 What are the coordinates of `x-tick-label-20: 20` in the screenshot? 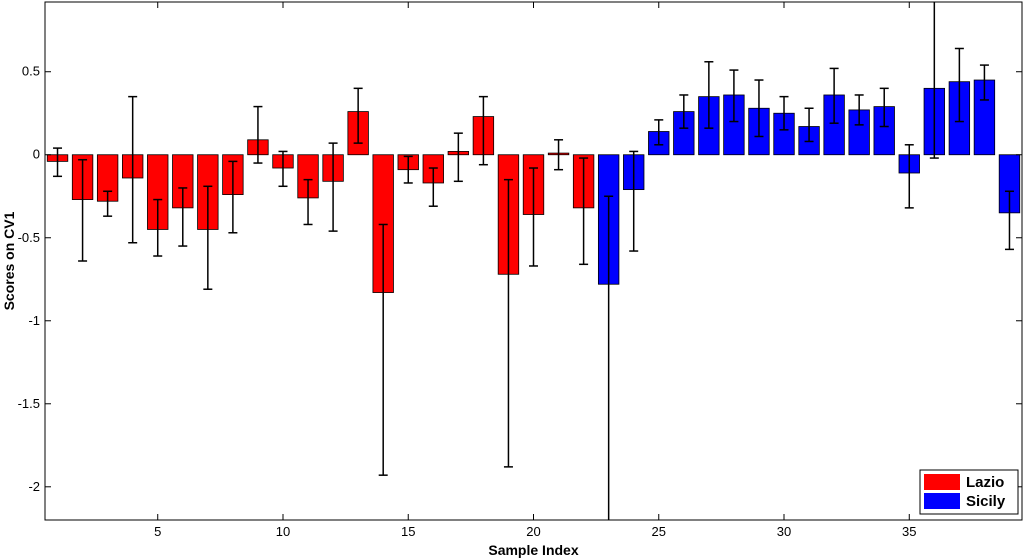 It's located at (533, 531).